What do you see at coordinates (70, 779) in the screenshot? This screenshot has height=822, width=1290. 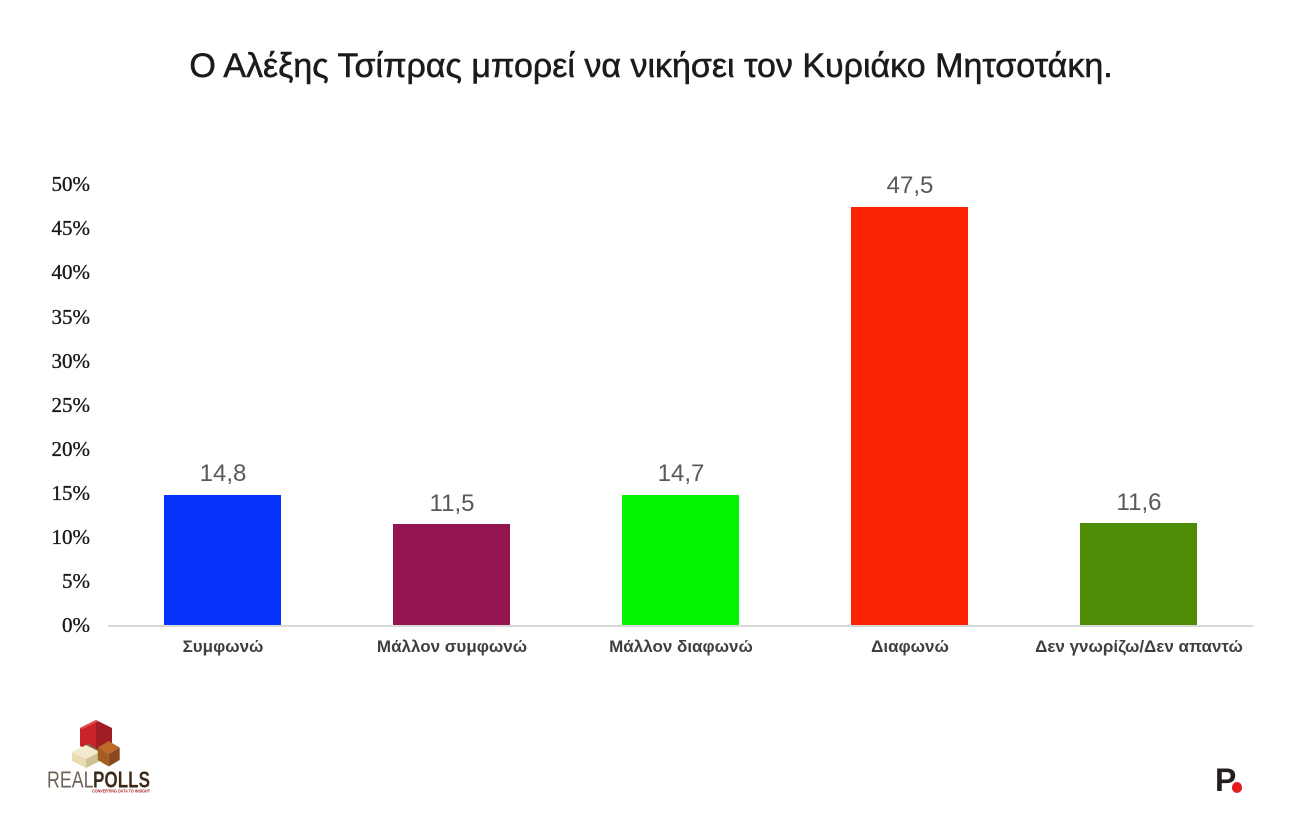 I see `svg-text: REAL` at bounding box center [70, 779].